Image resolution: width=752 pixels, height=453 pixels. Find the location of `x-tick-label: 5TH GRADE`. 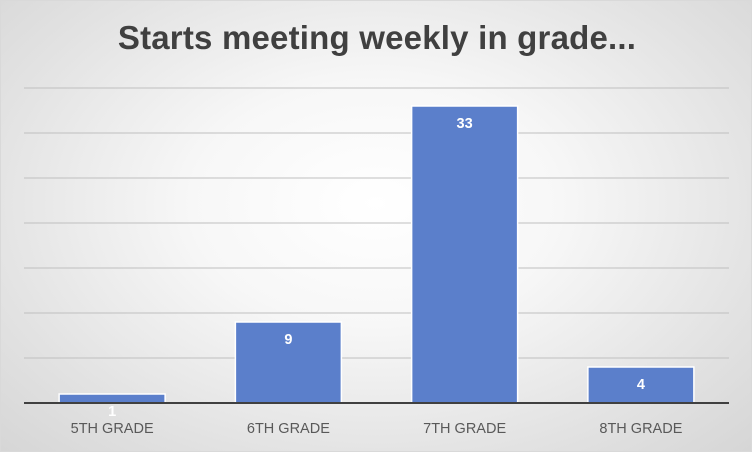

x-tick-label: 5TH GRADE is located at coordinates (112, 429).